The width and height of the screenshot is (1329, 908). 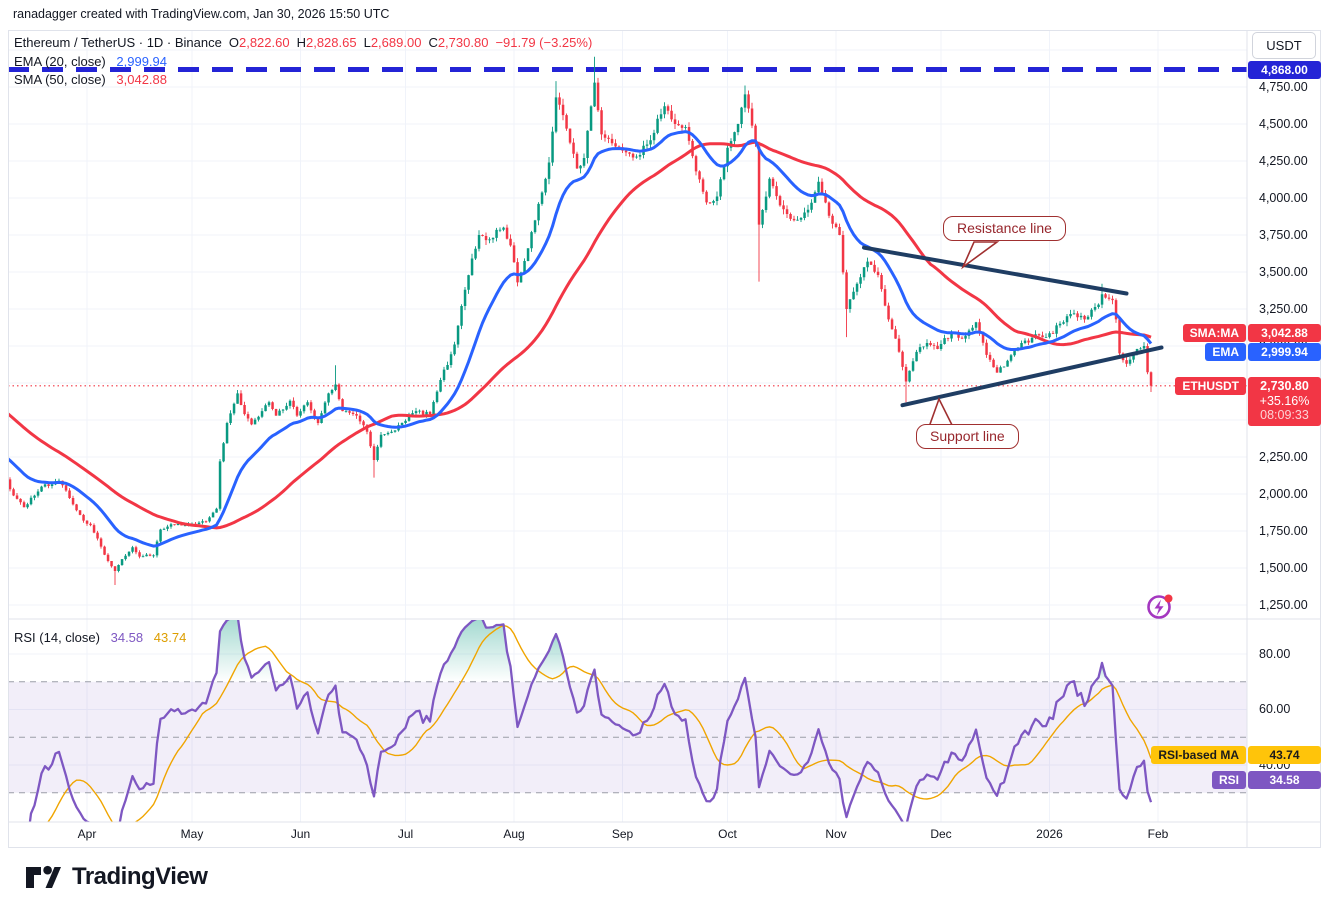 I want to click on tradingview-logo: TradingView, so click(x=116, y=876).